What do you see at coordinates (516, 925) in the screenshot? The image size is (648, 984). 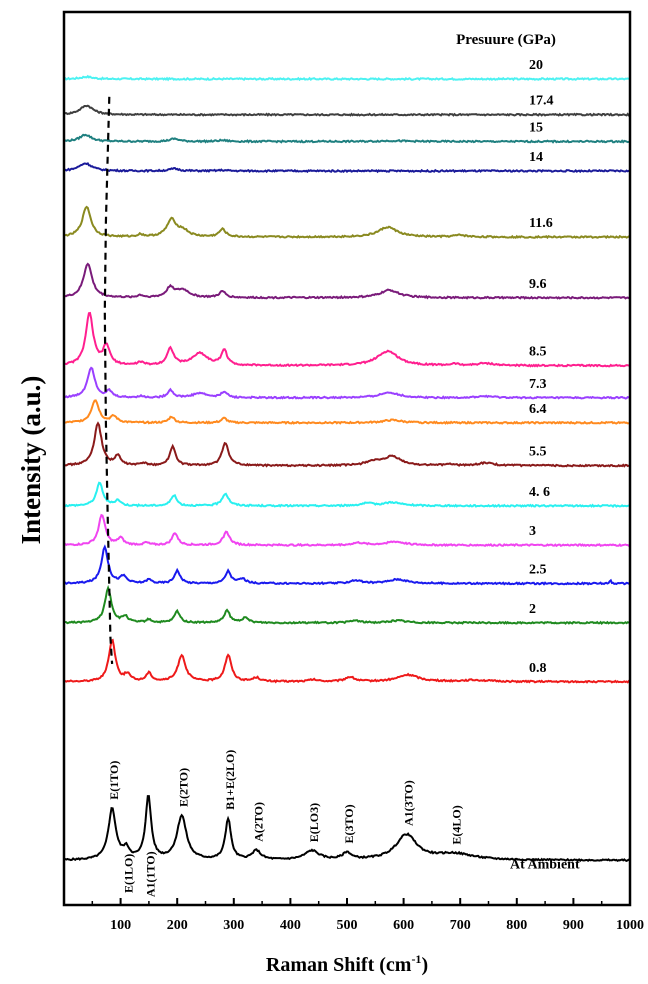 I see `x-tick-label: 800` at bounding box center [516, 925].